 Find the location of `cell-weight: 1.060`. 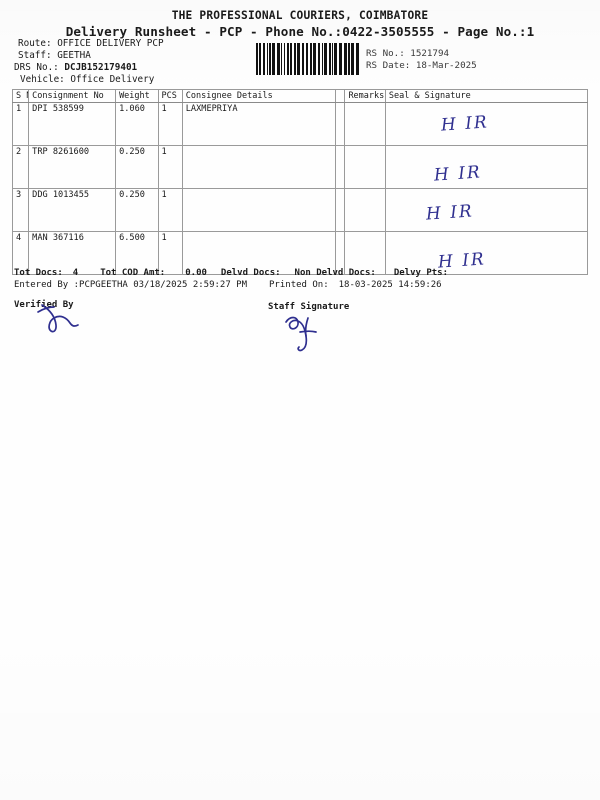

cell-weight: 1.060 is located at coordinates (137, 124).